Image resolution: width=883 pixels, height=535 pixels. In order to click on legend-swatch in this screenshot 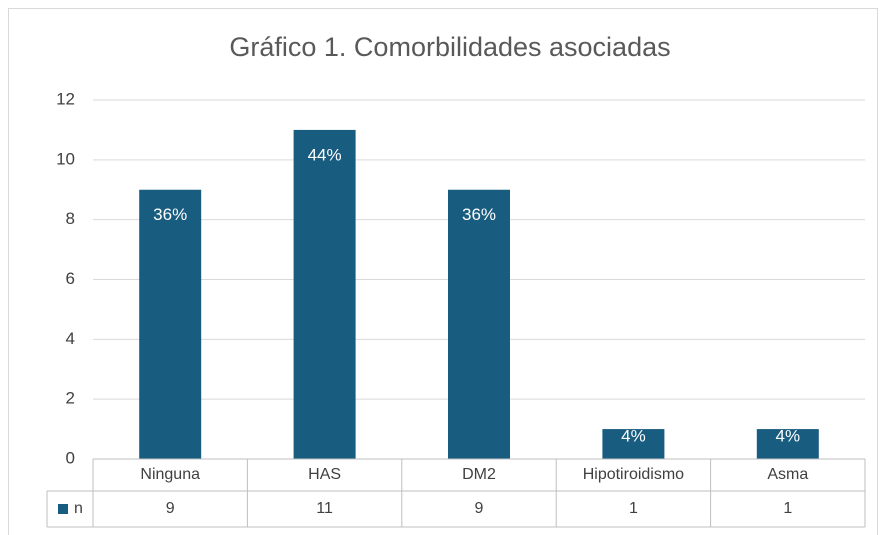, I will do `click(63, 509)`.